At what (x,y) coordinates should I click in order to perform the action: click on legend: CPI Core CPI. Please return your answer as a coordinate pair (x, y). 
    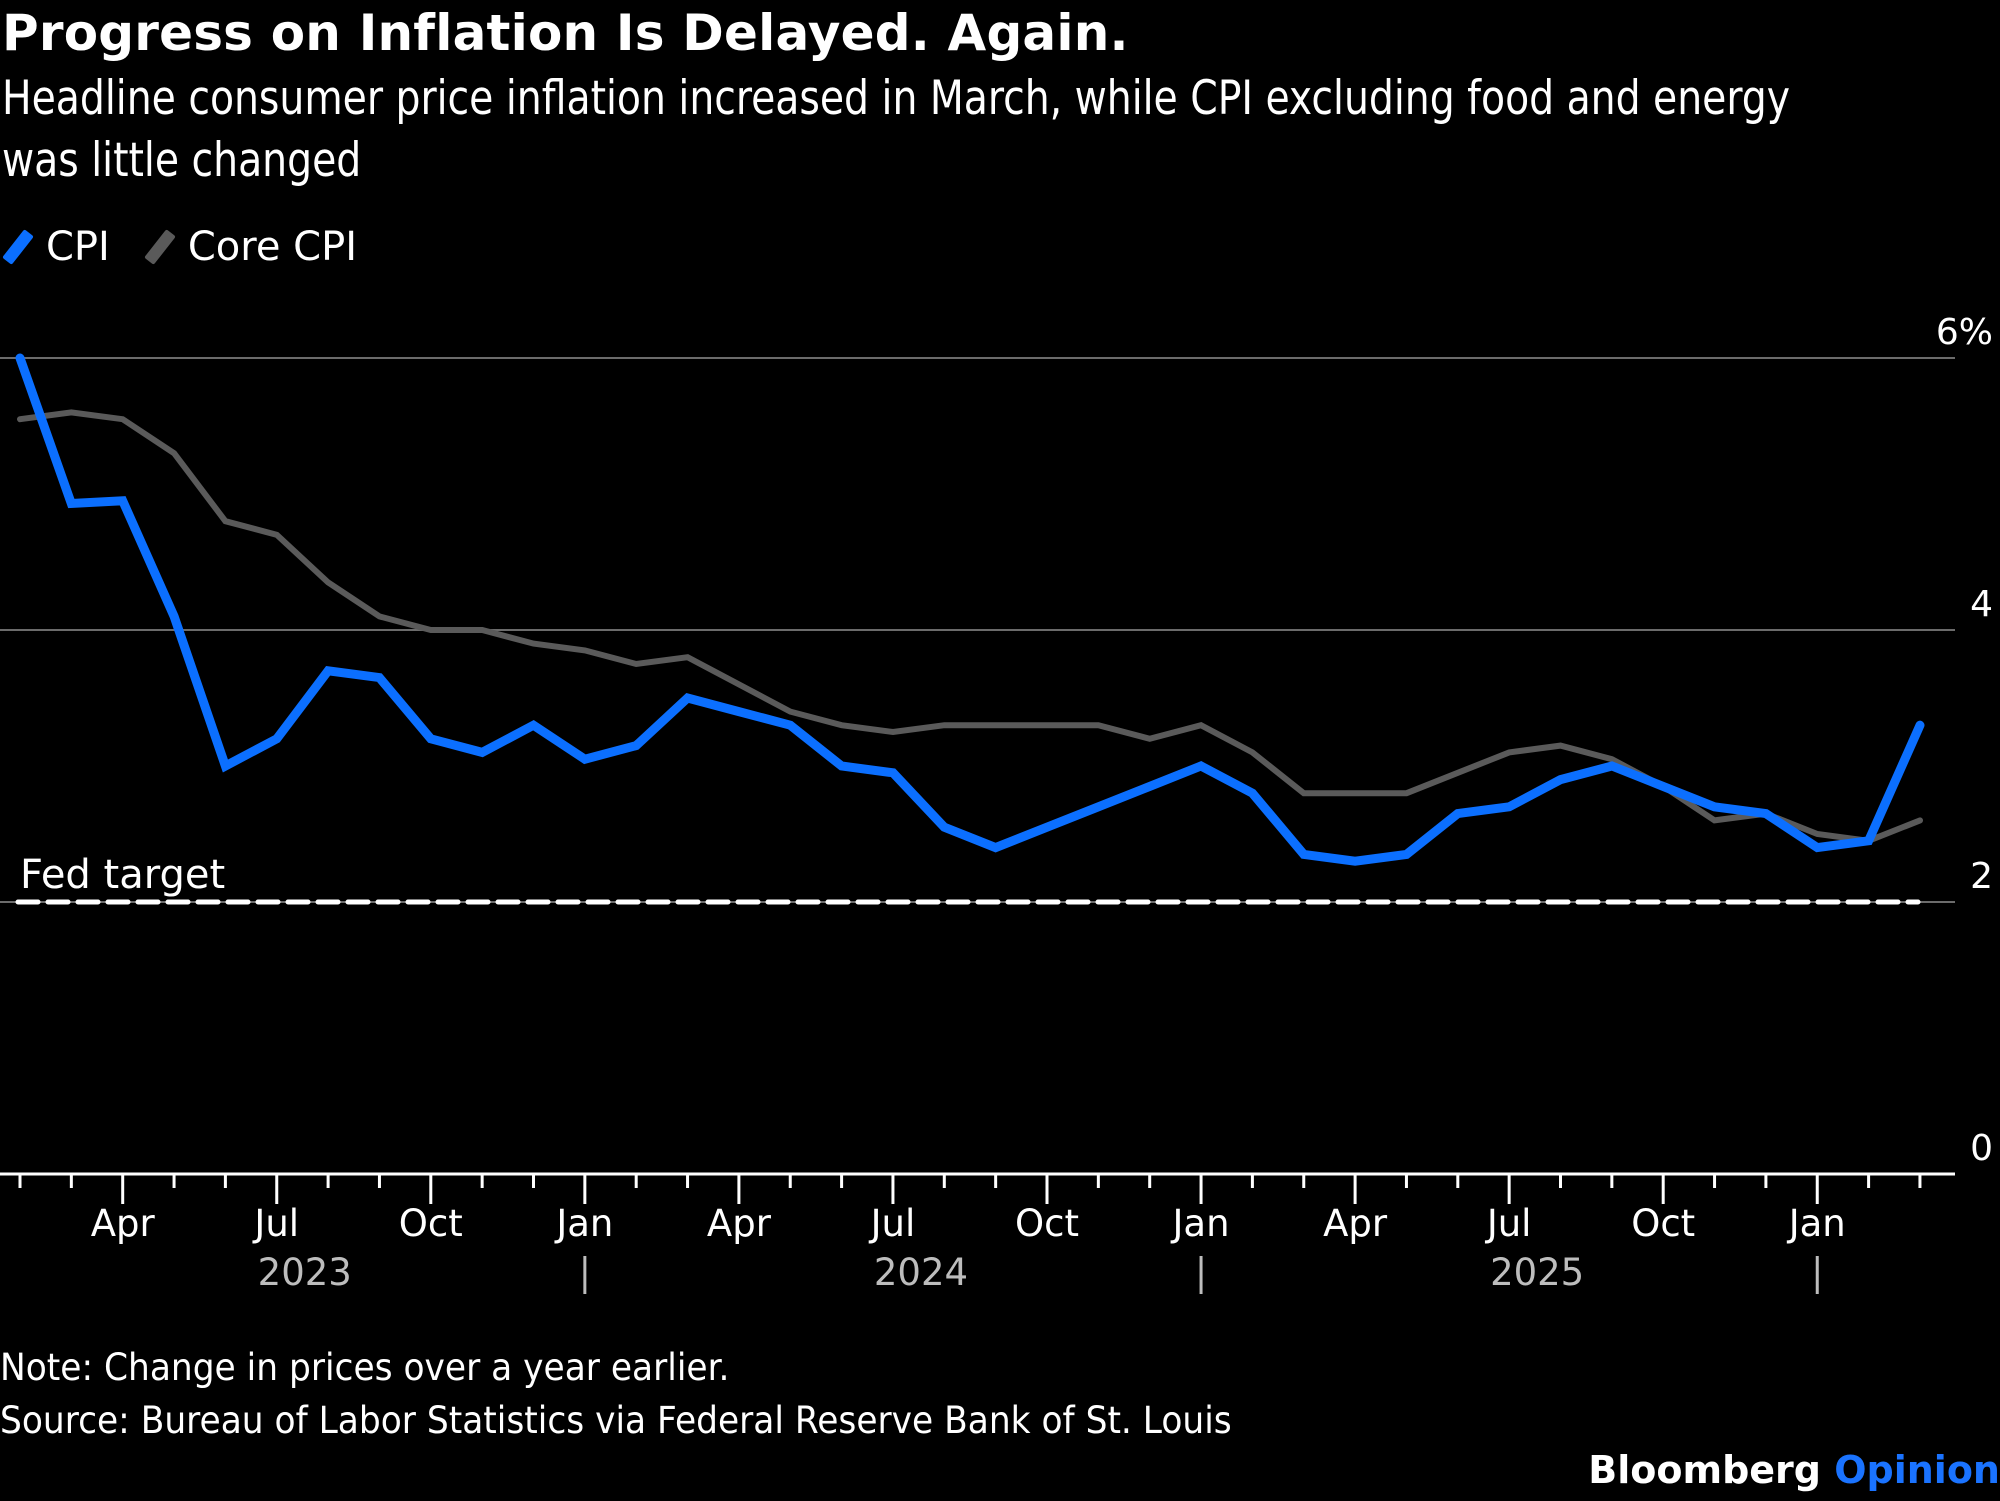
    Looking at the image, I should click on (196, 247).